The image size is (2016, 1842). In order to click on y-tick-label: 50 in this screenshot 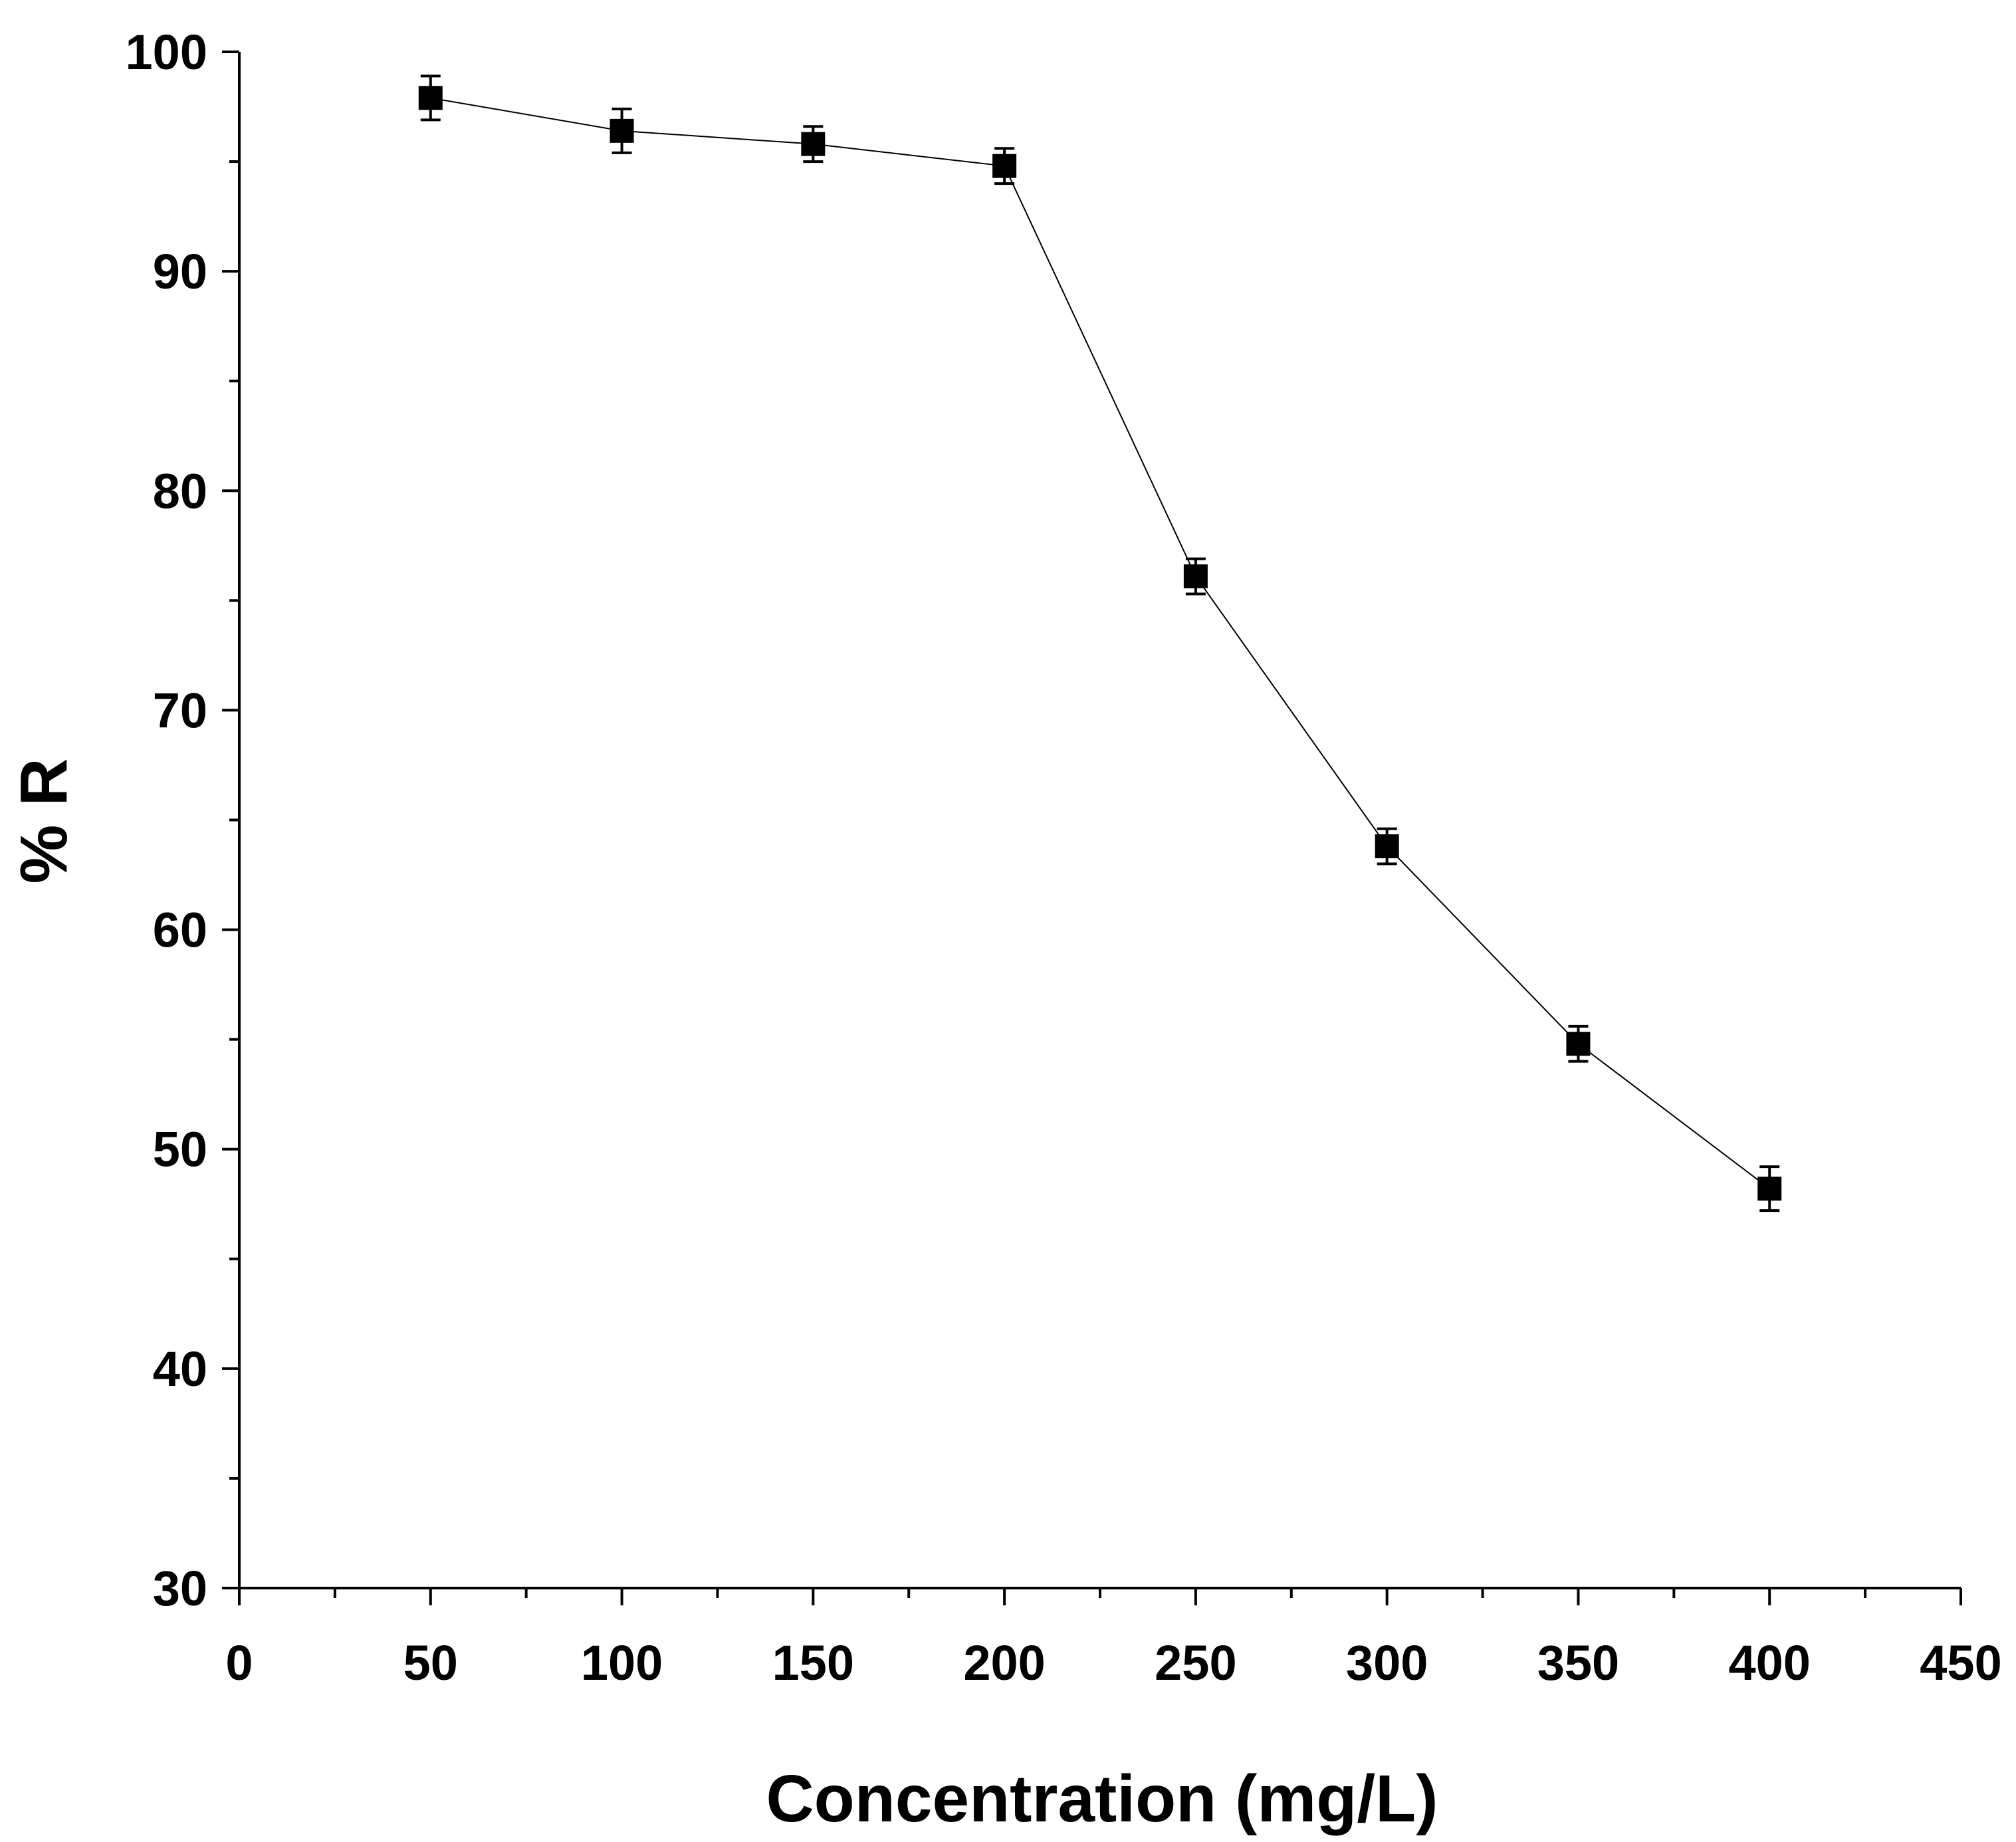, I will do `click(180, 1149)`.